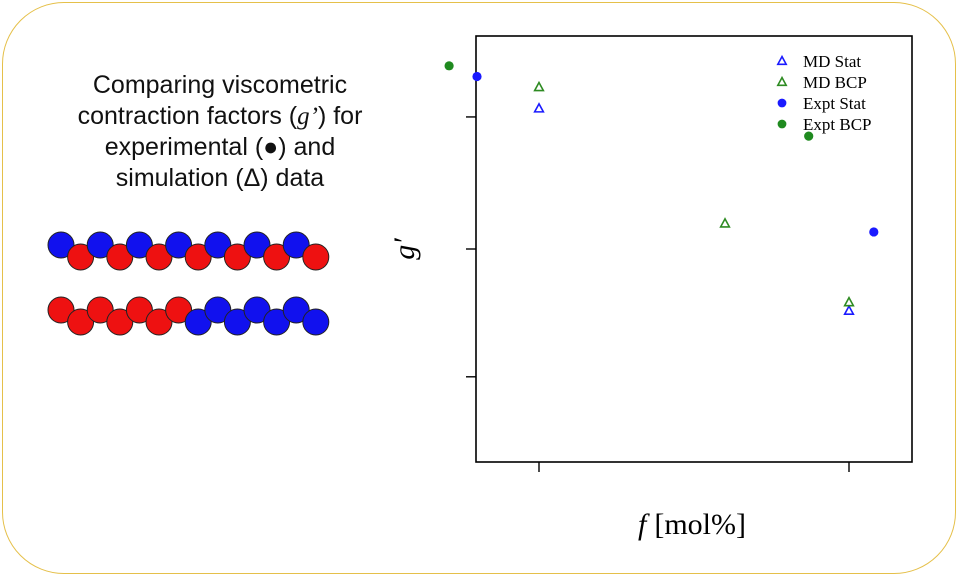 This screenshot has height=578, width=960. What do you see at coordinates (307, 116) in the screenshot?
I see `caption-g-symbol: g’` at bounding box center [307, 116].